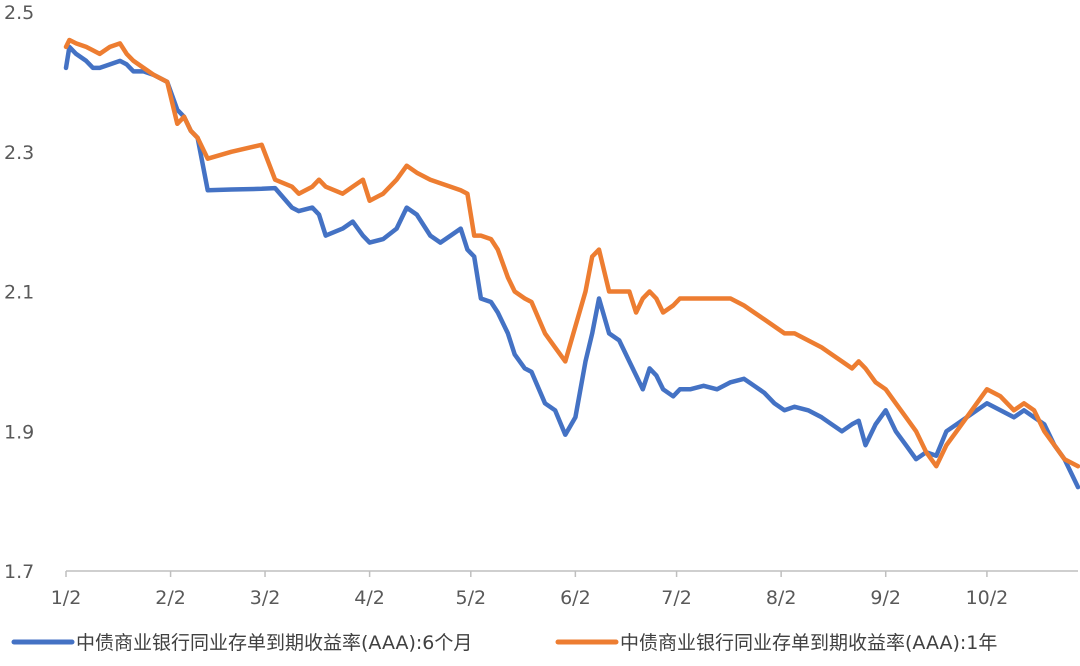  Describe the element at coordinates (676, 598) in the screenshot. I see `x-tick-label: 7/2` at that location.